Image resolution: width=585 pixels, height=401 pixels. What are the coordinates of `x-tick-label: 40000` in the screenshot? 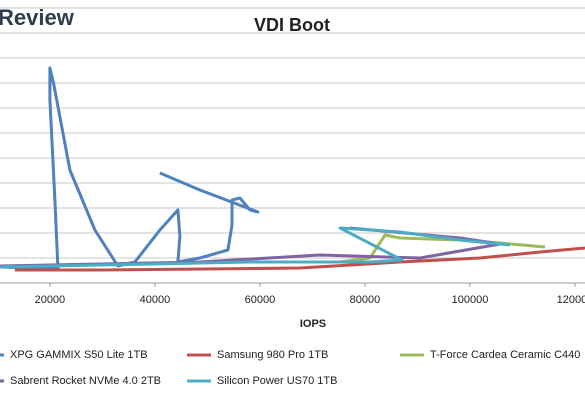 It's located at (155, 300).